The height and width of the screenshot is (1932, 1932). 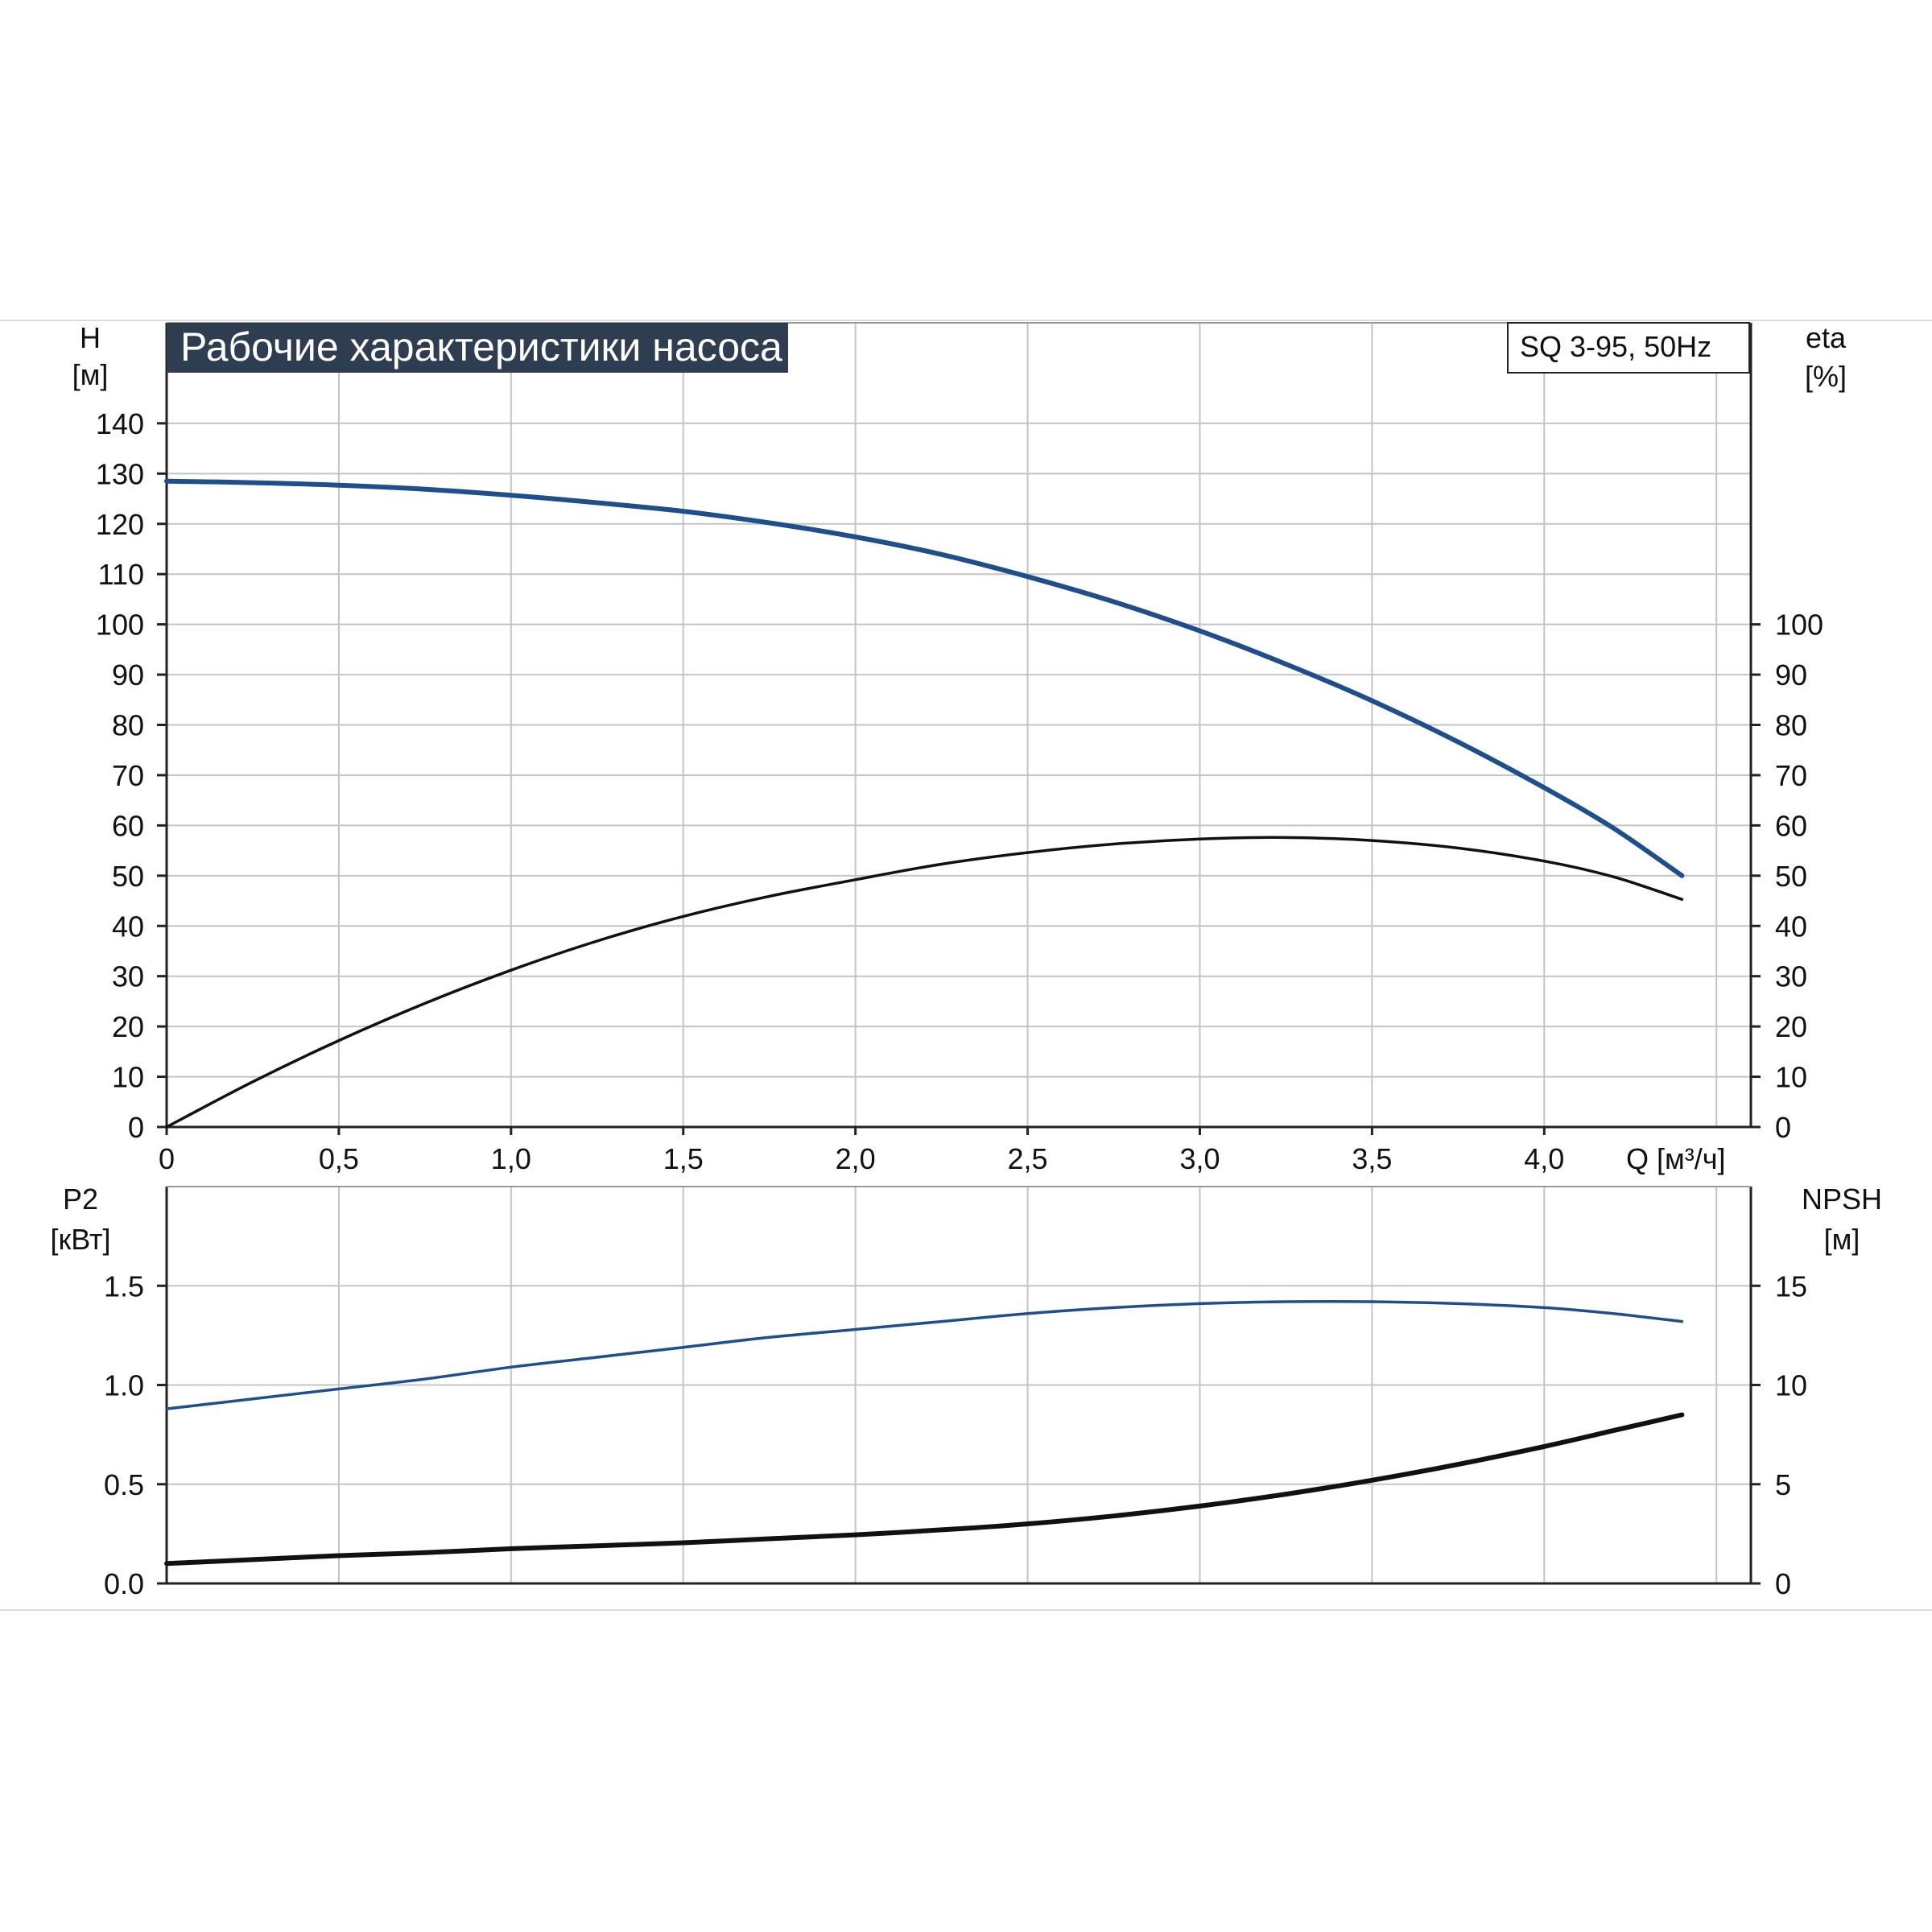 What do you see at coordinates (1783, 1127) in the screenshot?
I see `top-y2-tick-label: 0` at bounding box center [1783, 1127].